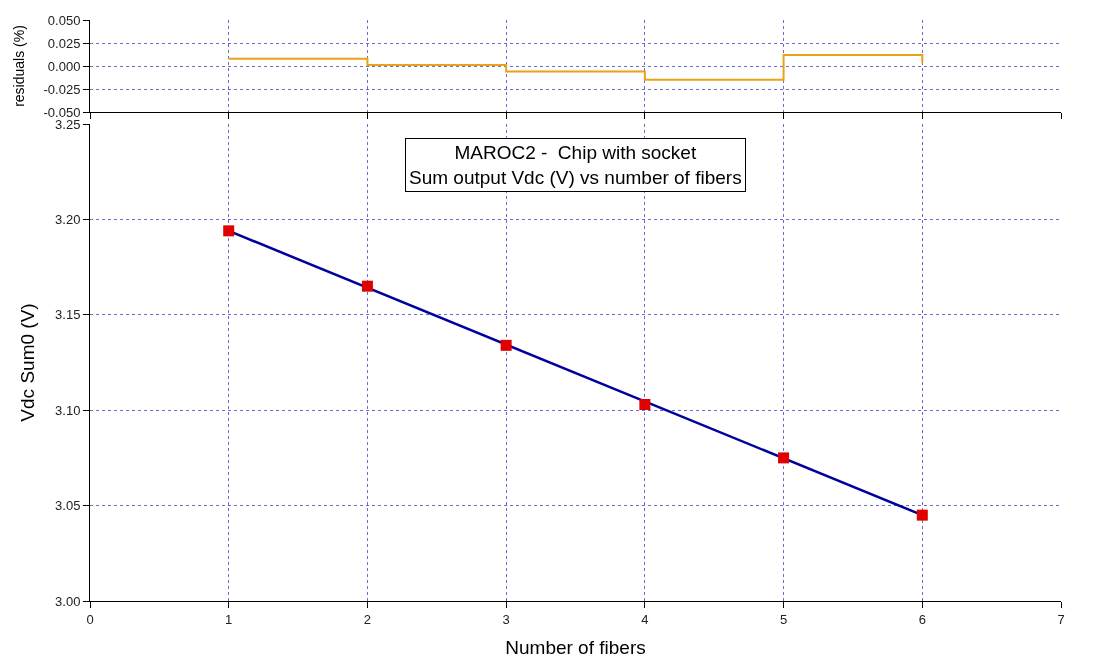  What do you see at coordinates (68, 219) in the screenshot?
I see `y-tick-label: 3.20` at bounding box center [68, 219].